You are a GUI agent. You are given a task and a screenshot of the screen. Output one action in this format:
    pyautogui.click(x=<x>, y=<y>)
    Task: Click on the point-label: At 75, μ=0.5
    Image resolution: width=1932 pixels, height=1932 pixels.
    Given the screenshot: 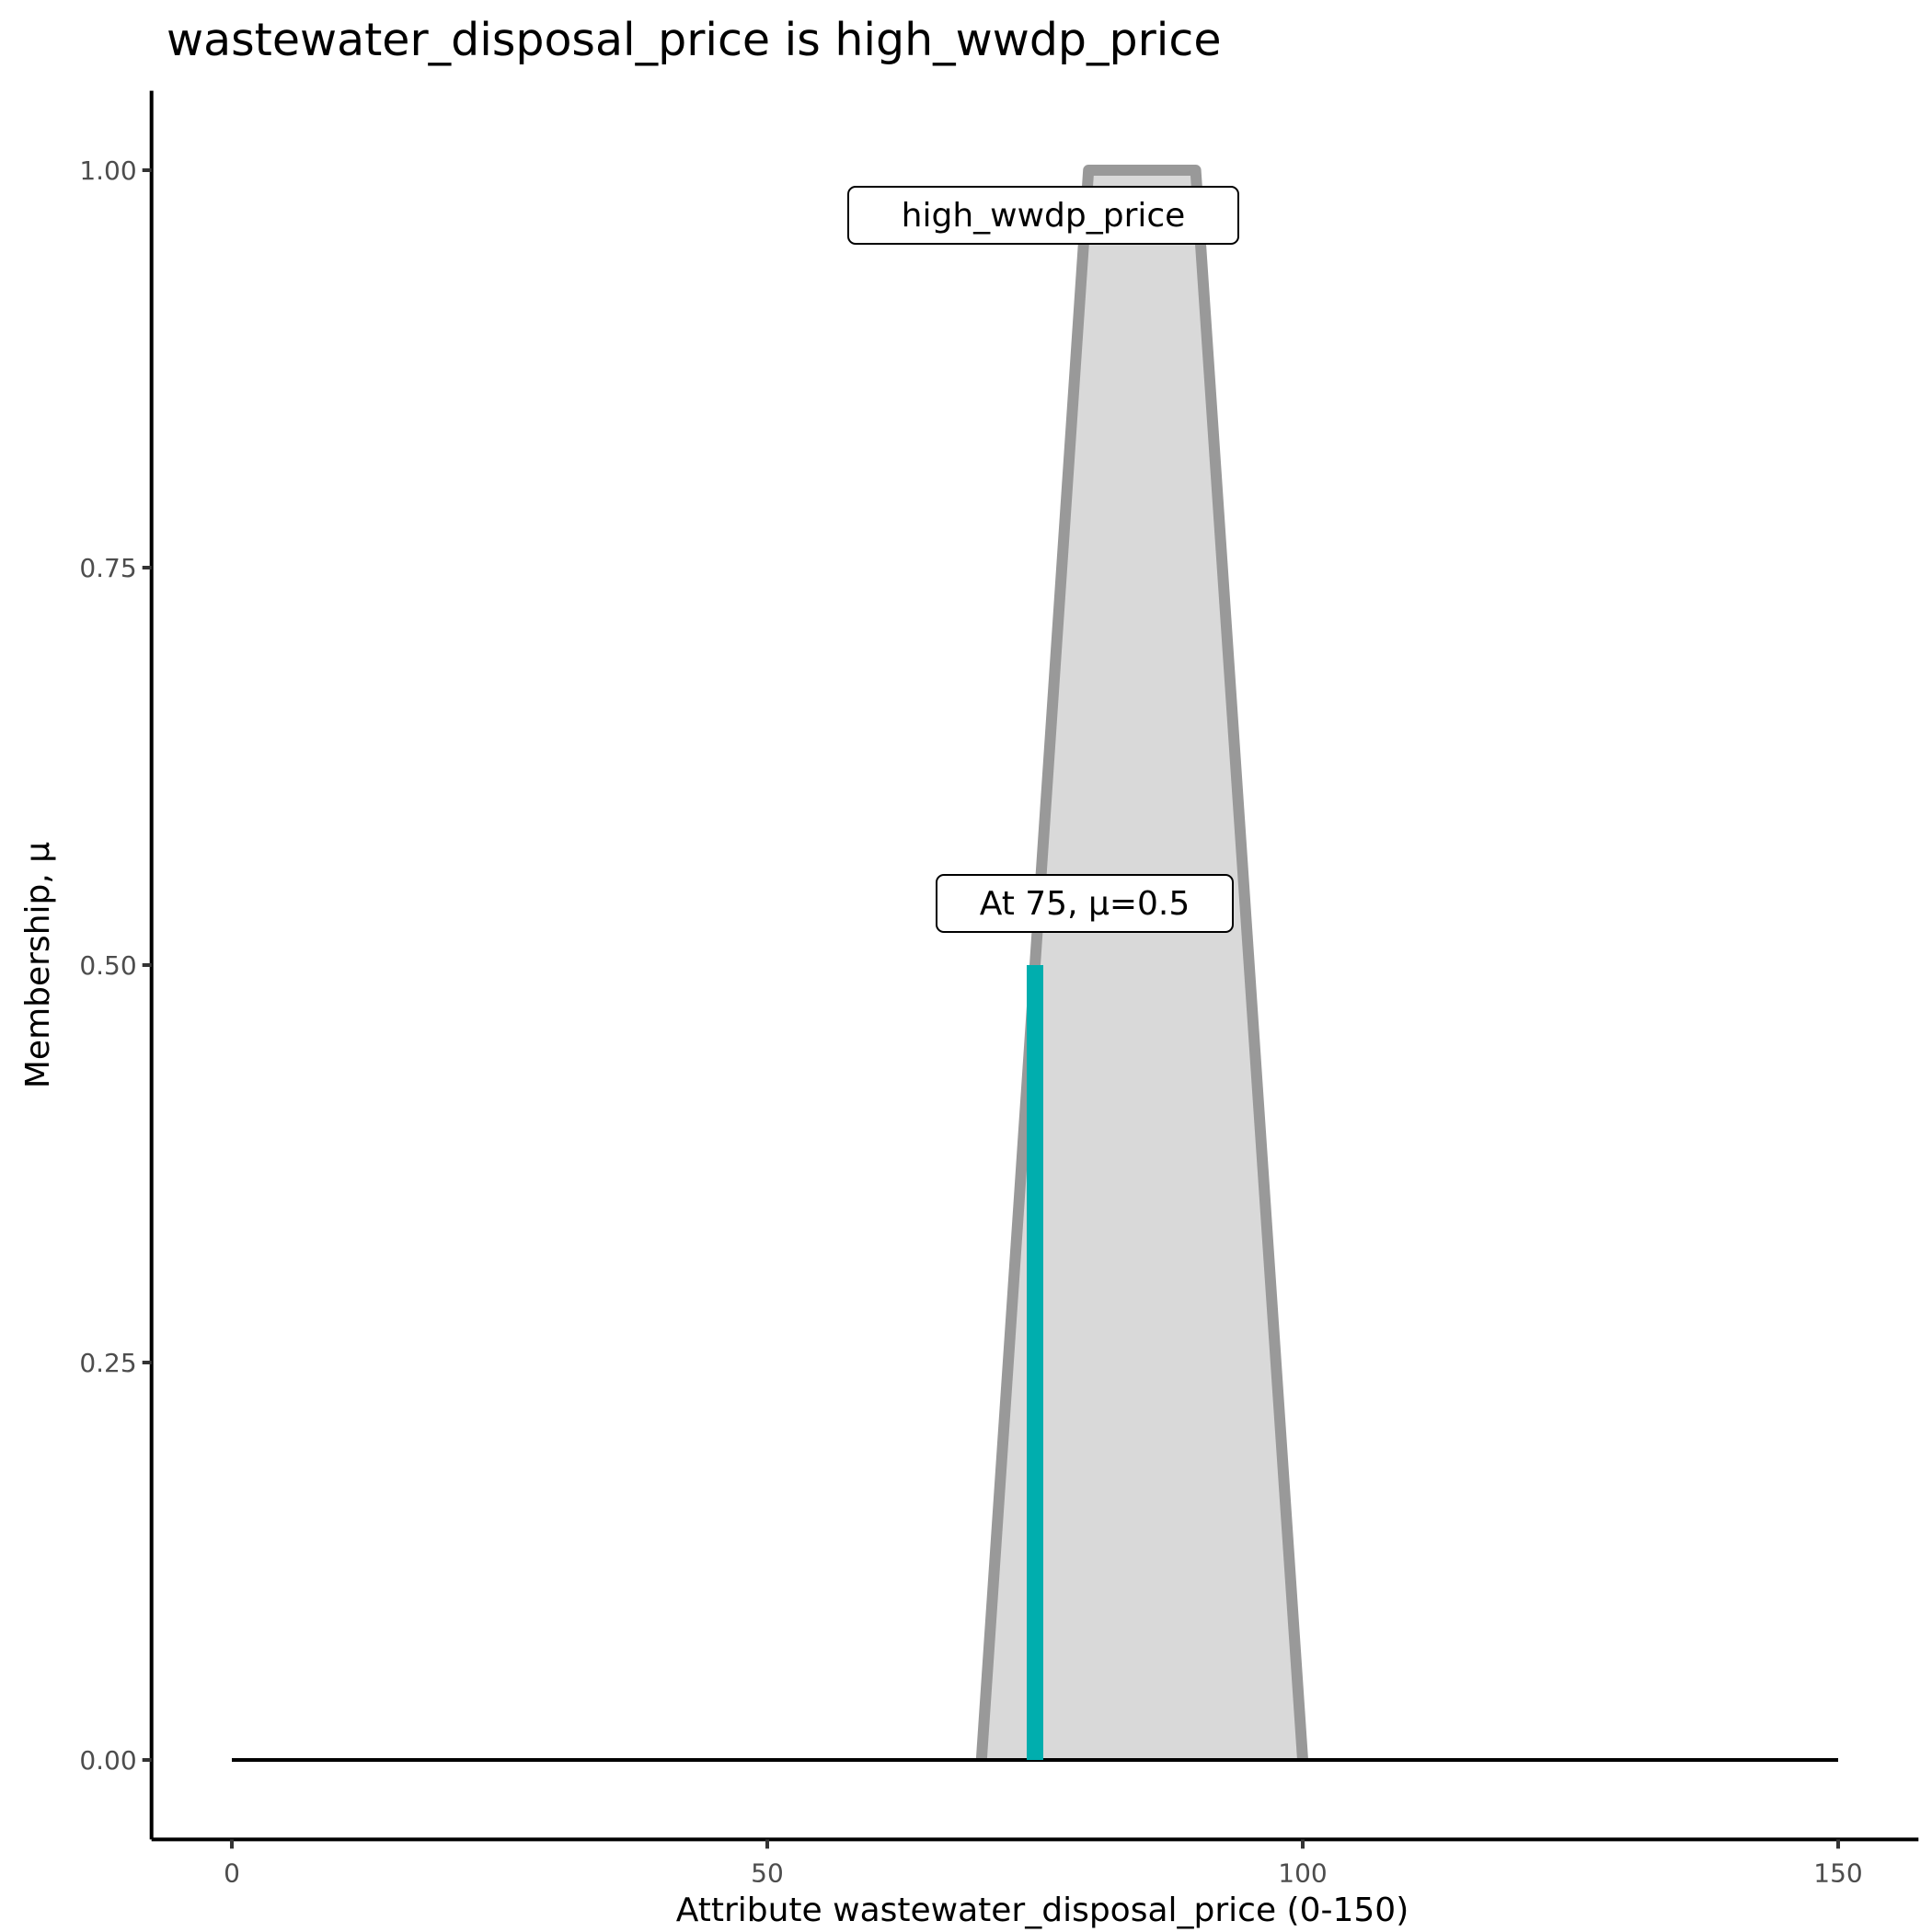 What is the action you would take?
    pyautogui.click(x=1085, y=904)
    